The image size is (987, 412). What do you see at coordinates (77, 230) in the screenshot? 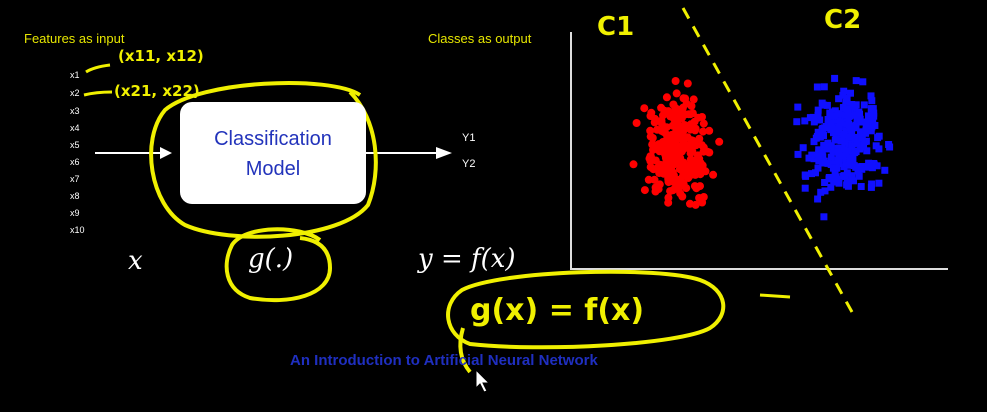
I see `feature-x10: x10` at bounding box center [77, 230].